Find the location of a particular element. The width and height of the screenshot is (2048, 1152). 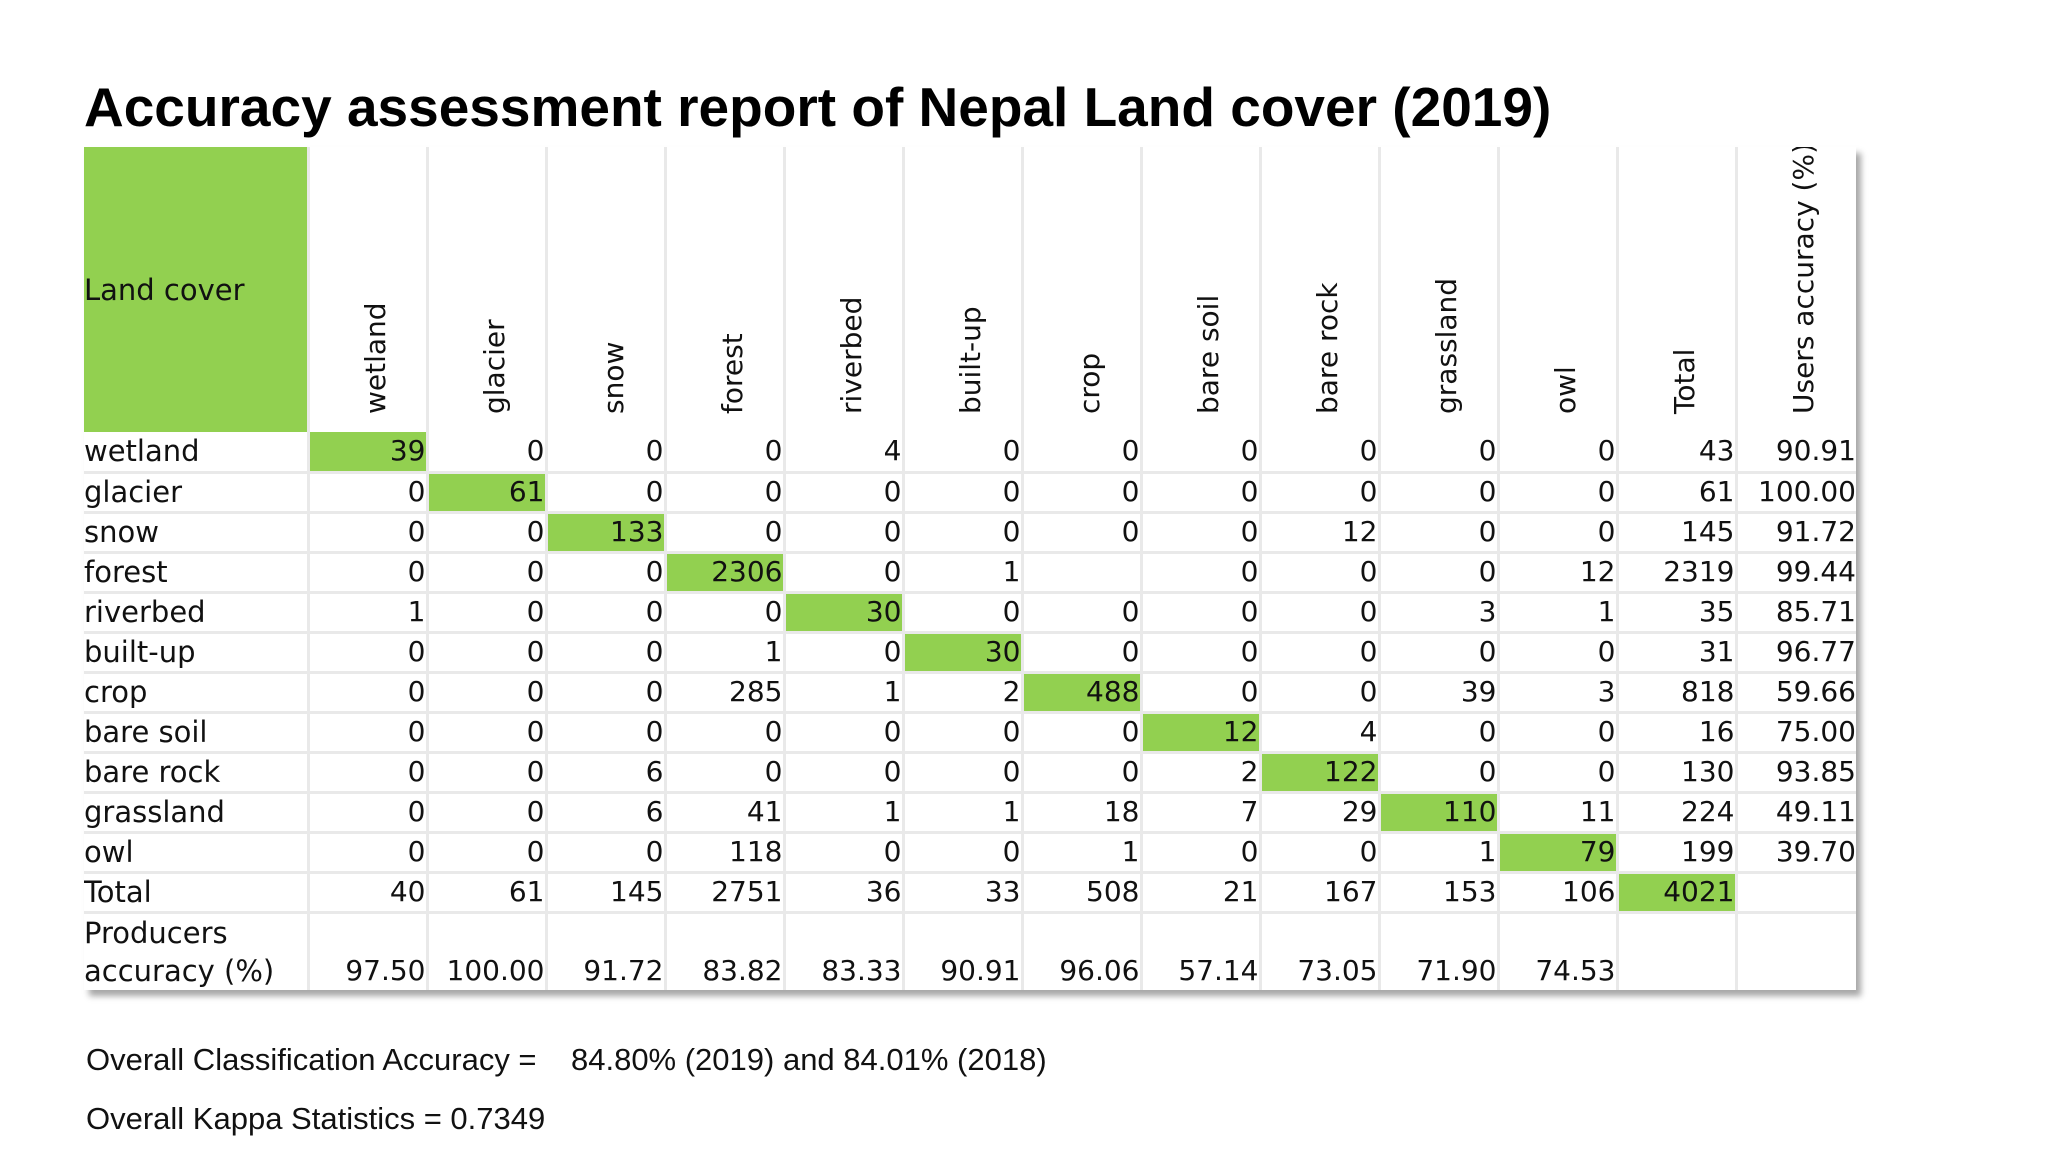

diagonal-cell: 79 is located at coordinates (1558, 853).